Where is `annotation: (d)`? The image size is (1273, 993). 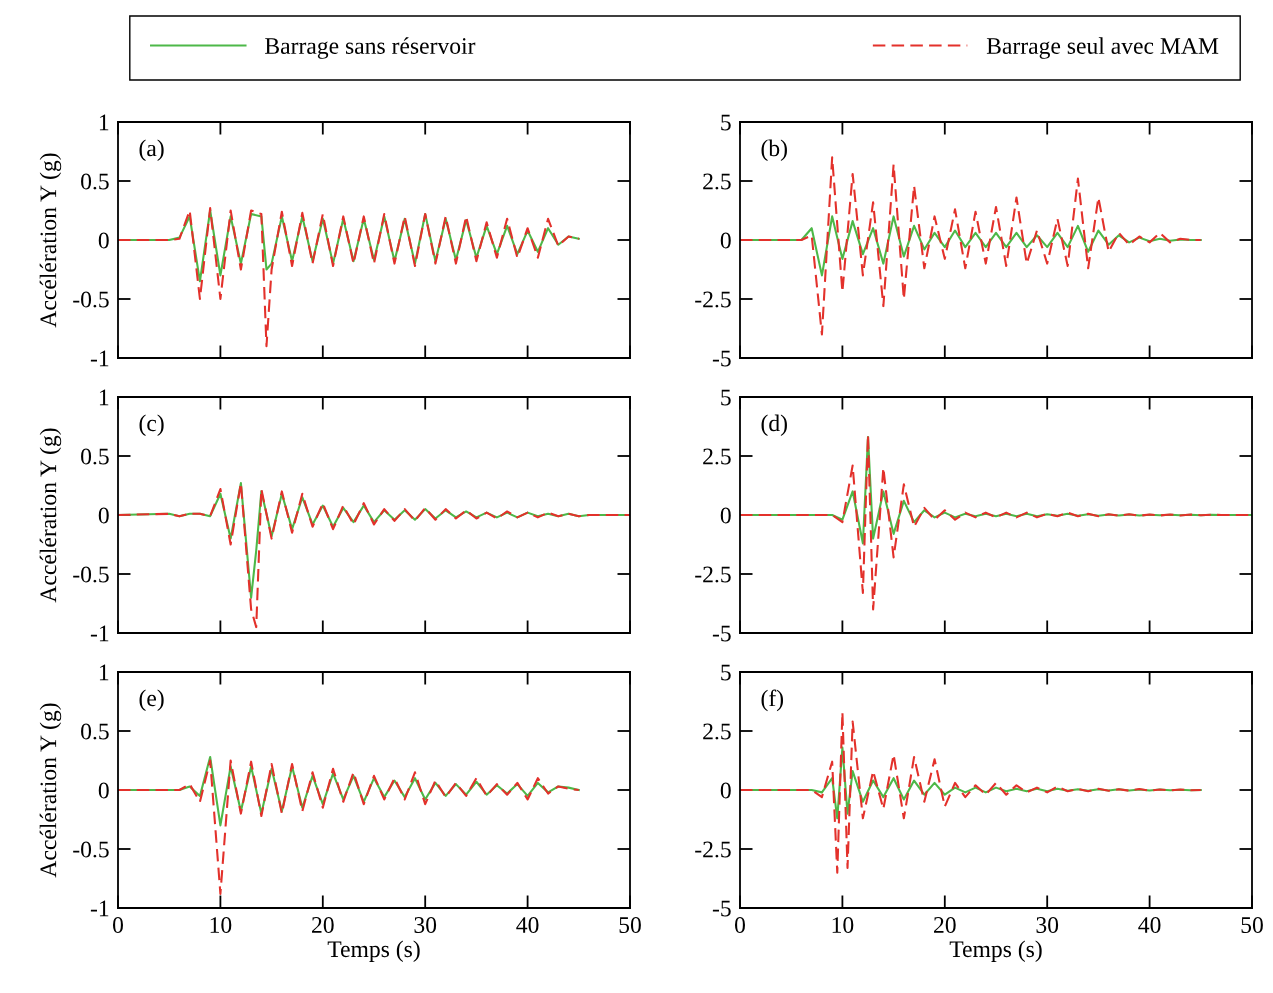 annotation: (d) is located at coordinates (774, 425).